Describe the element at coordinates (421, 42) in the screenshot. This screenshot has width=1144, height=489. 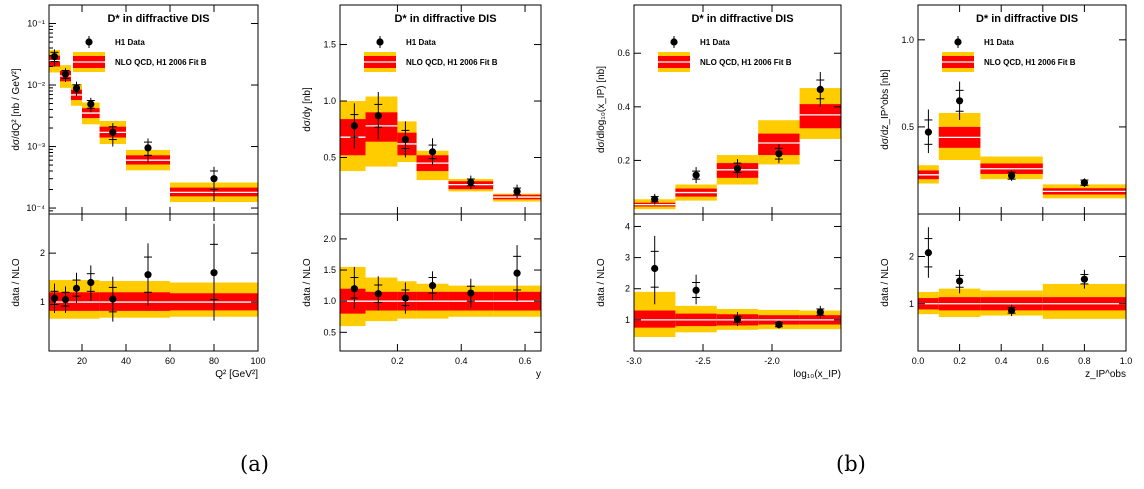
I see `p1-legend-data-label: H1 Data` at that location.